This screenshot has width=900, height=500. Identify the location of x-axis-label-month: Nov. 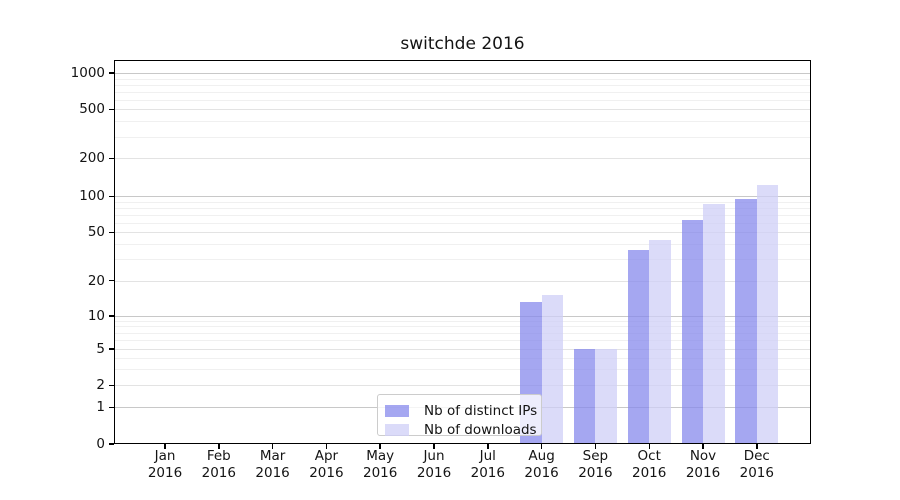
(703, 456).